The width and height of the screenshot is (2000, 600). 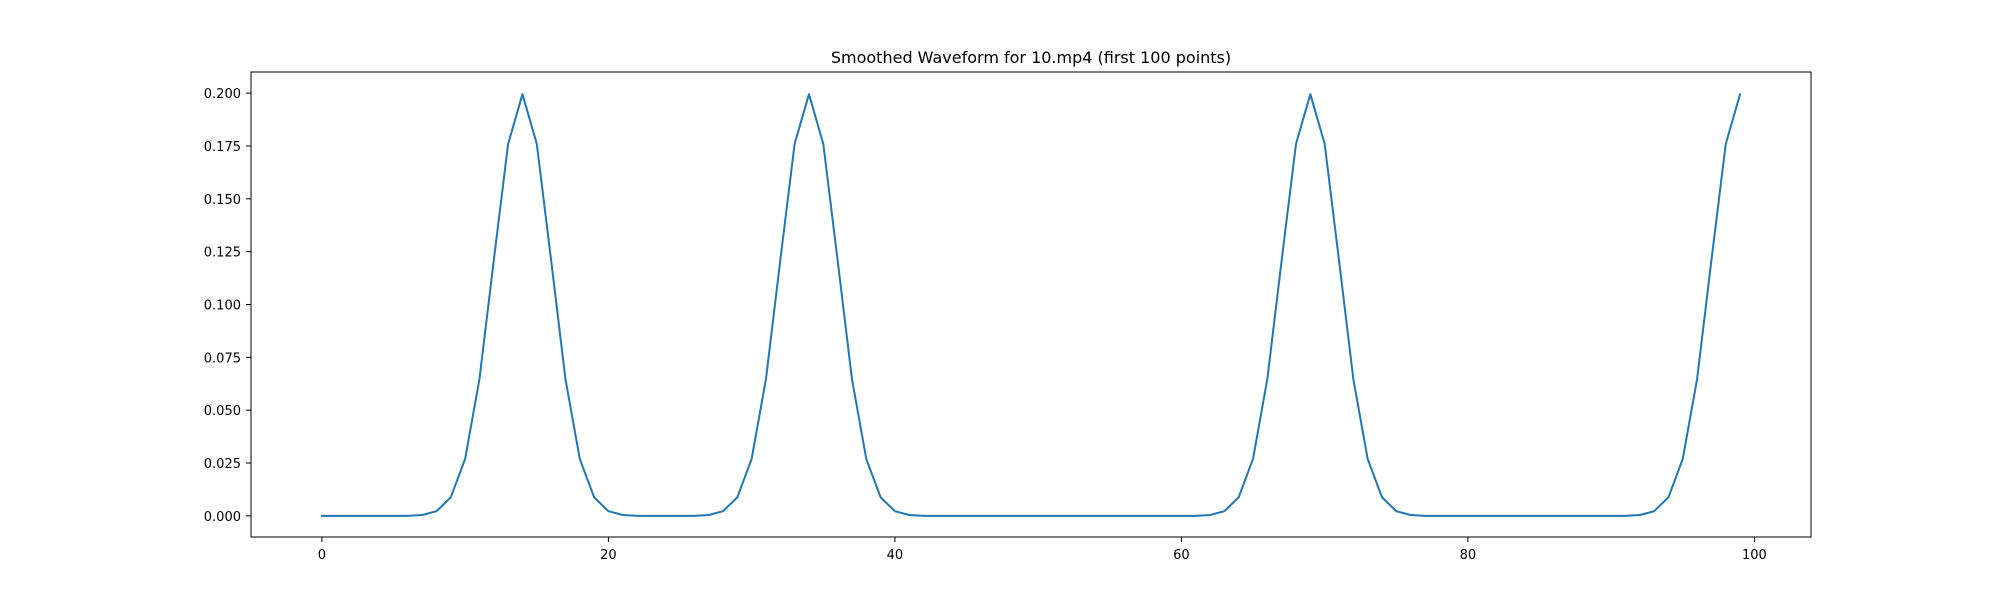 What do you see at coordinates (222, 464) in the screenshot?
I see `y-tick-label: 0.025` at bounding box center [222, 464].